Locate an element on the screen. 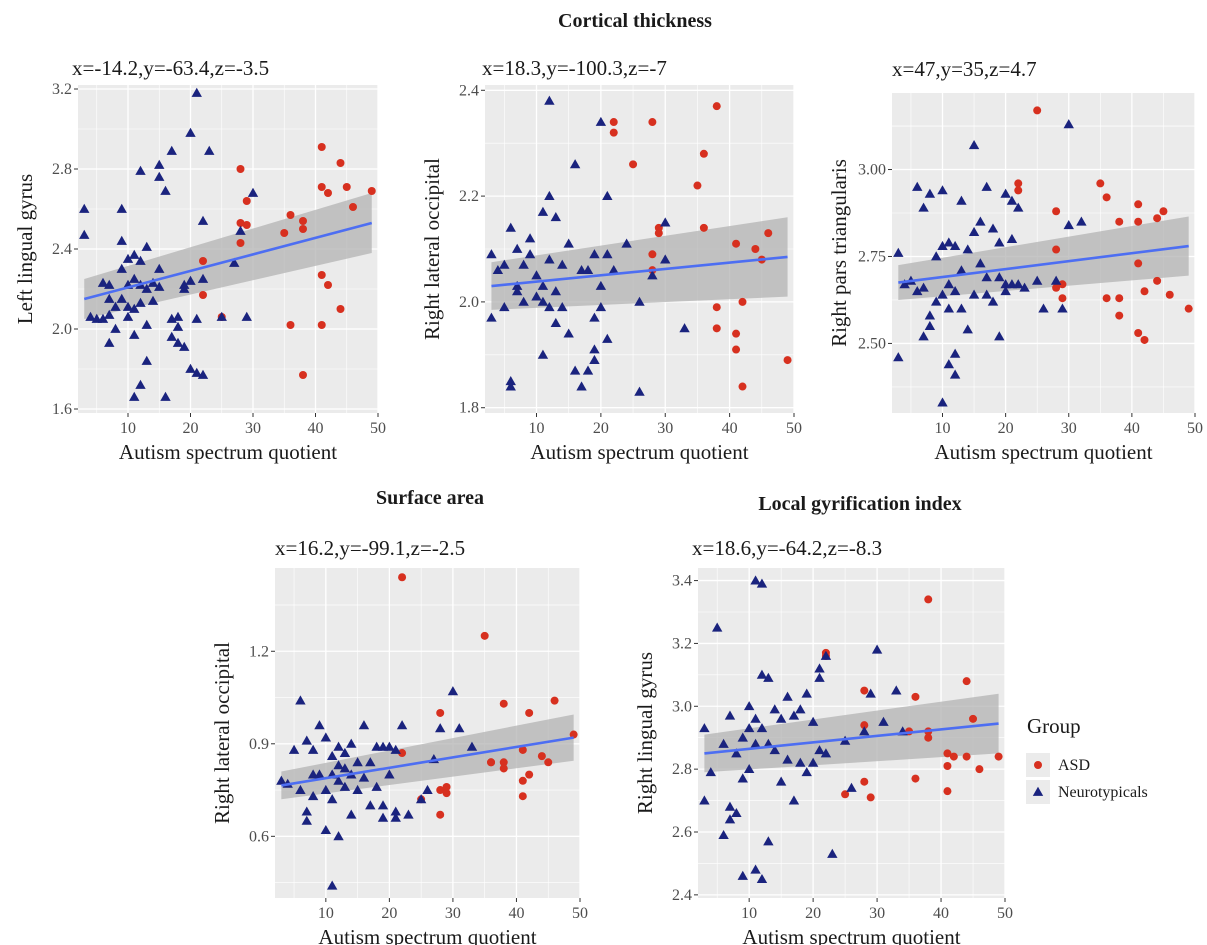 The image size is (1207, 945). y-tick-label: 1.8 is located at coordinates (469, 408).